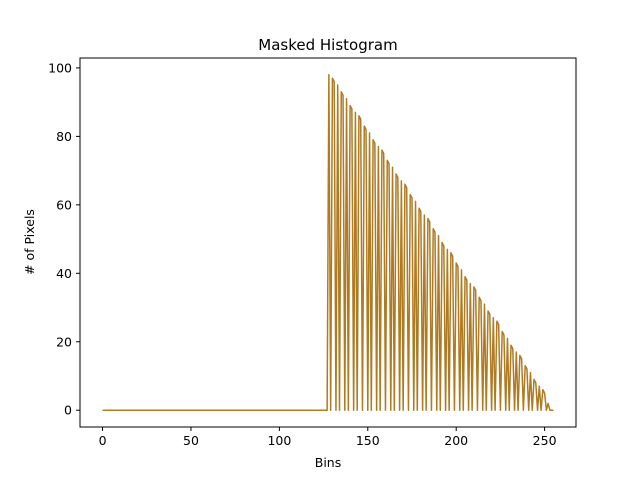  What do you see at coordinates (64, 273) in the screenshot?
I see `y-tick-label: 40` at bounding box center [64, 273].